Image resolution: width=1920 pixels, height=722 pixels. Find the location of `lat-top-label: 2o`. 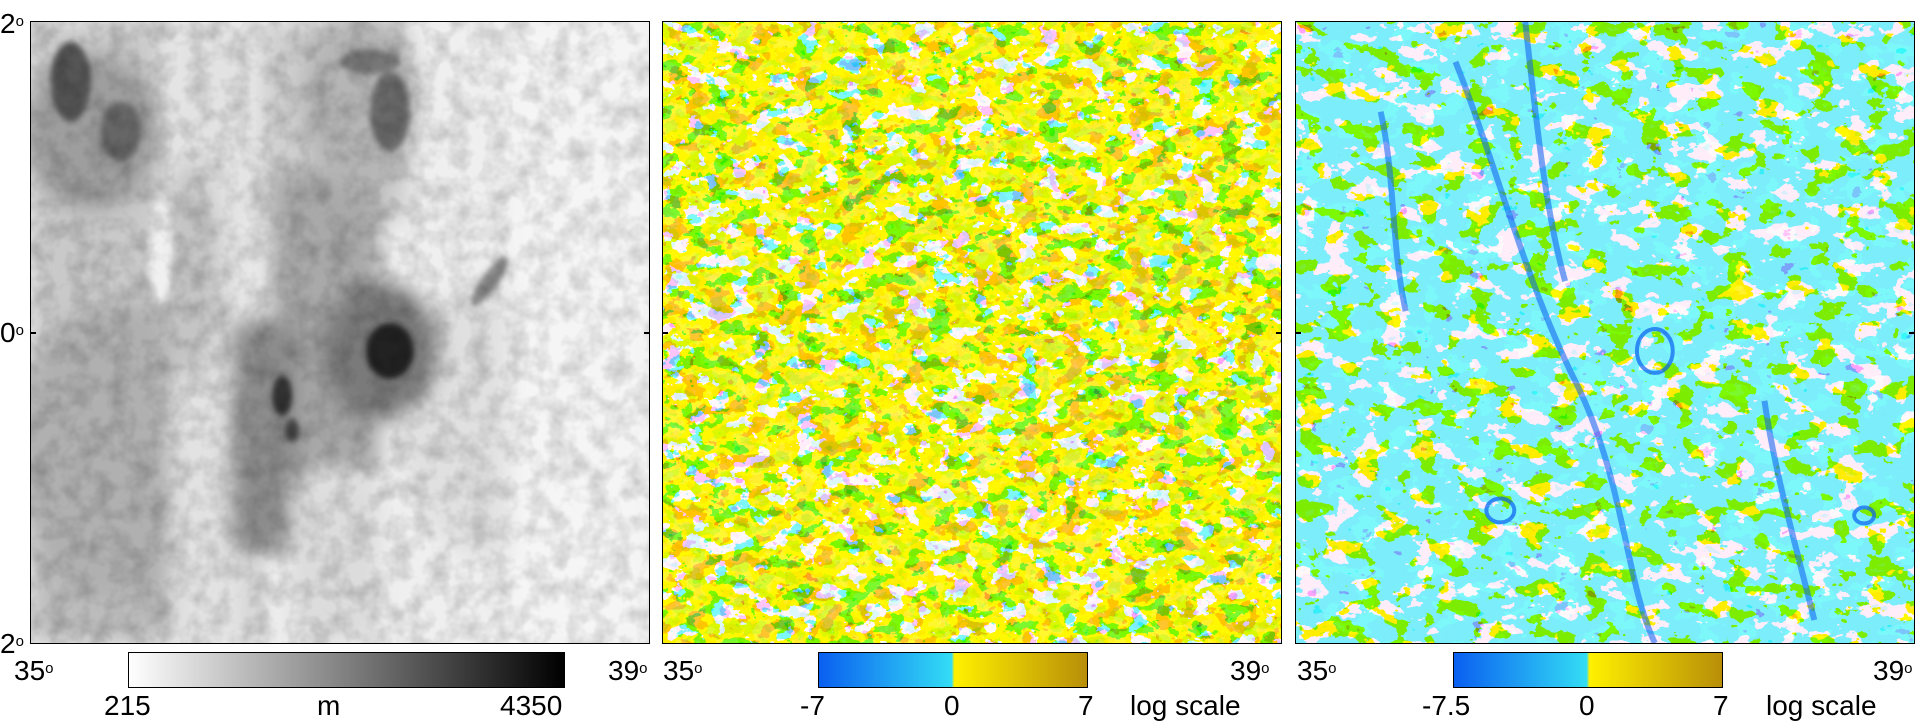

lat-top-label: 2o is located at coordinates (12, 23).